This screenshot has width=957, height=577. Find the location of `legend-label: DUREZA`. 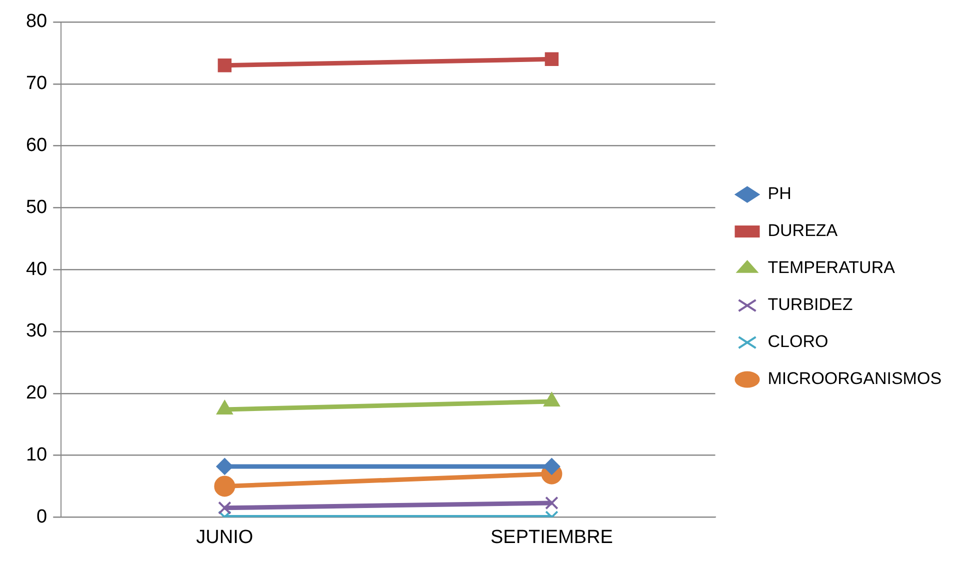

legend-label: DUREZA is located at coordinates (803, 230).